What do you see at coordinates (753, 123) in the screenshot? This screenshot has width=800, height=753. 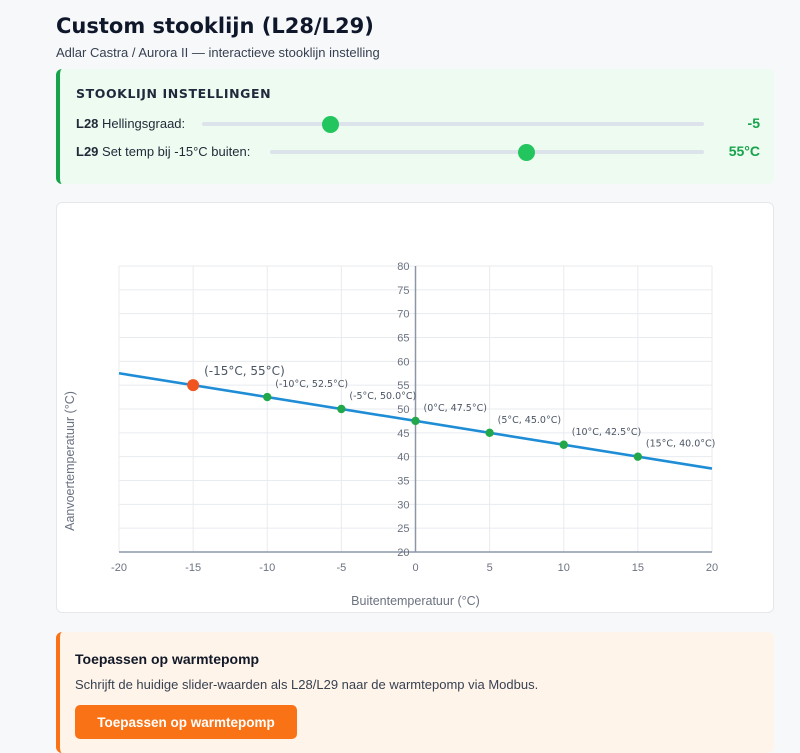 I see `l28-value: -5` at bounding box center [753, 123].